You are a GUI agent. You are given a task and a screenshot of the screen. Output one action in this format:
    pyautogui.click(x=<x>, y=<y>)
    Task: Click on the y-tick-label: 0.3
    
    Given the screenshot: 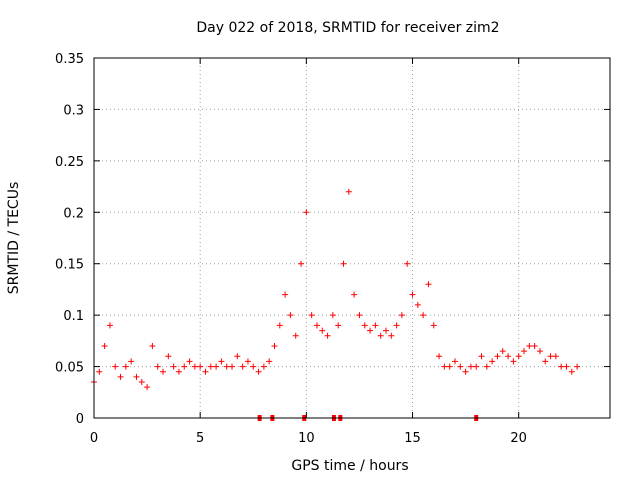 What is the action you would take?
    pyautogui.click(x=73, y=110)
    